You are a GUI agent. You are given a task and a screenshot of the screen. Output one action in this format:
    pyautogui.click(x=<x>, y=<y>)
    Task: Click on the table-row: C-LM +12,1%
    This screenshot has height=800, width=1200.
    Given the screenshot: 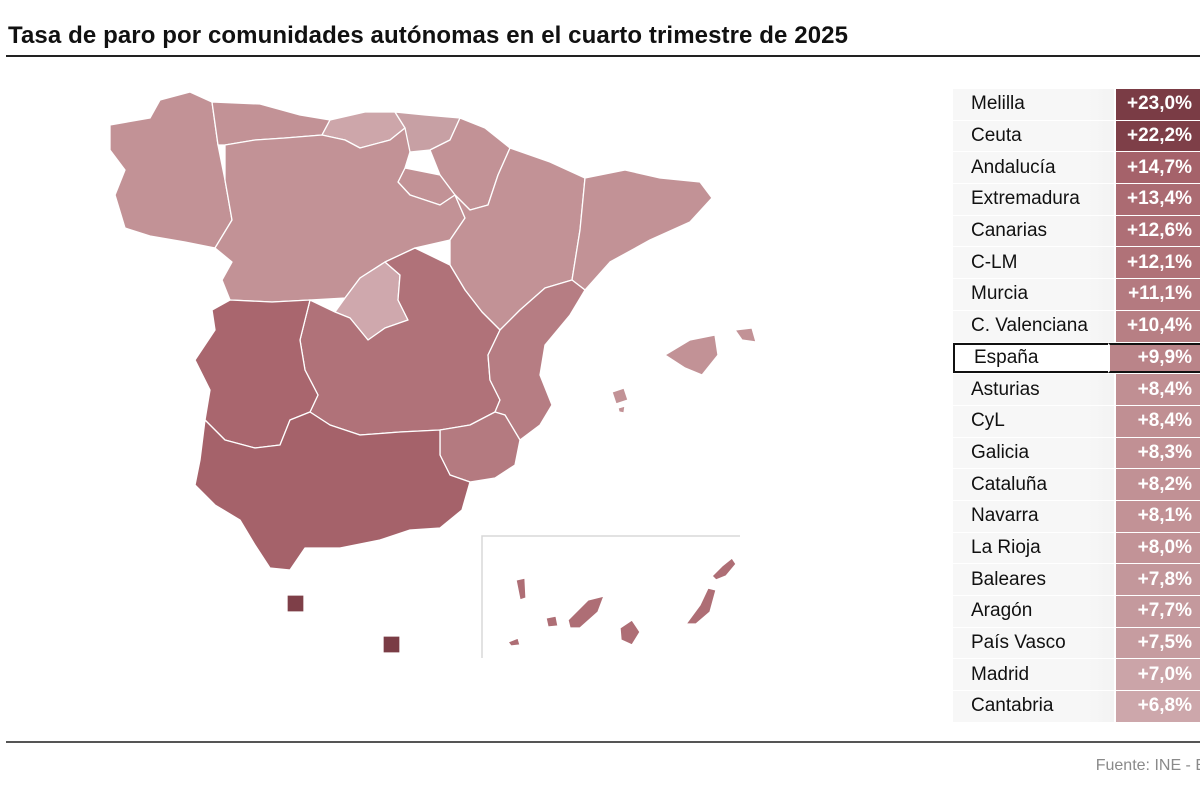 What is the action you would take?
    pyautogui.click(x=1076, y=263)
    